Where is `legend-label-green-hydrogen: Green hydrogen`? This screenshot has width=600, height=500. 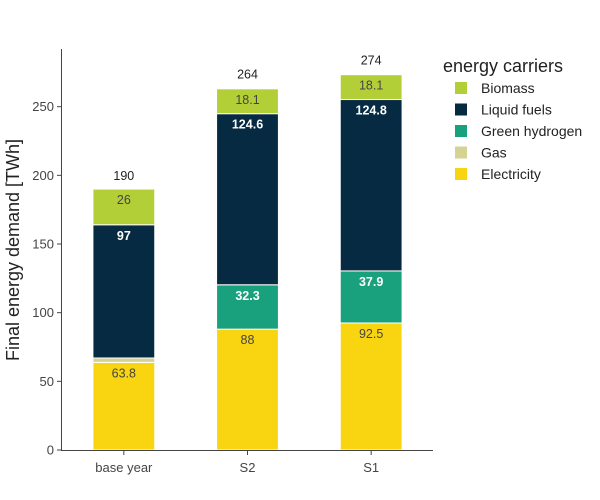
legend-label-green-hydrogen: Green hydrogen is located at coordinates (531, 131).